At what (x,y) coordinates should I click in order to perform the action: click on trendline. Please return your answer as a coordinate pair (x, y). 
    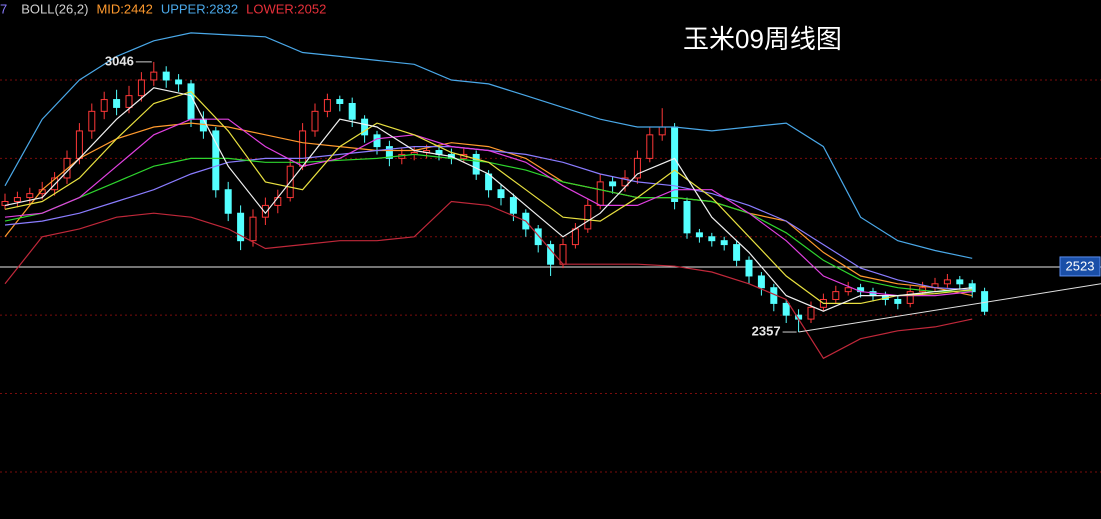
    Looking at the image, I should click on (949, 308).